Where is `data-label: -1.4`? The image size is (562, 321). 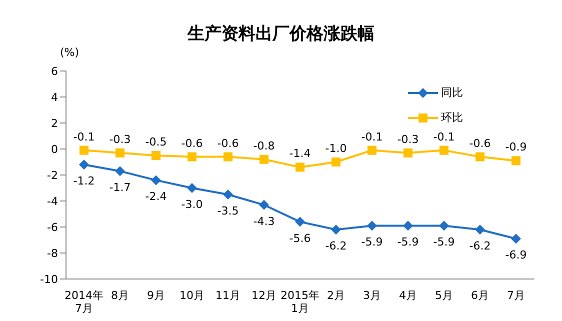 data-label: -1.4 is located at coordinates (300, 153).